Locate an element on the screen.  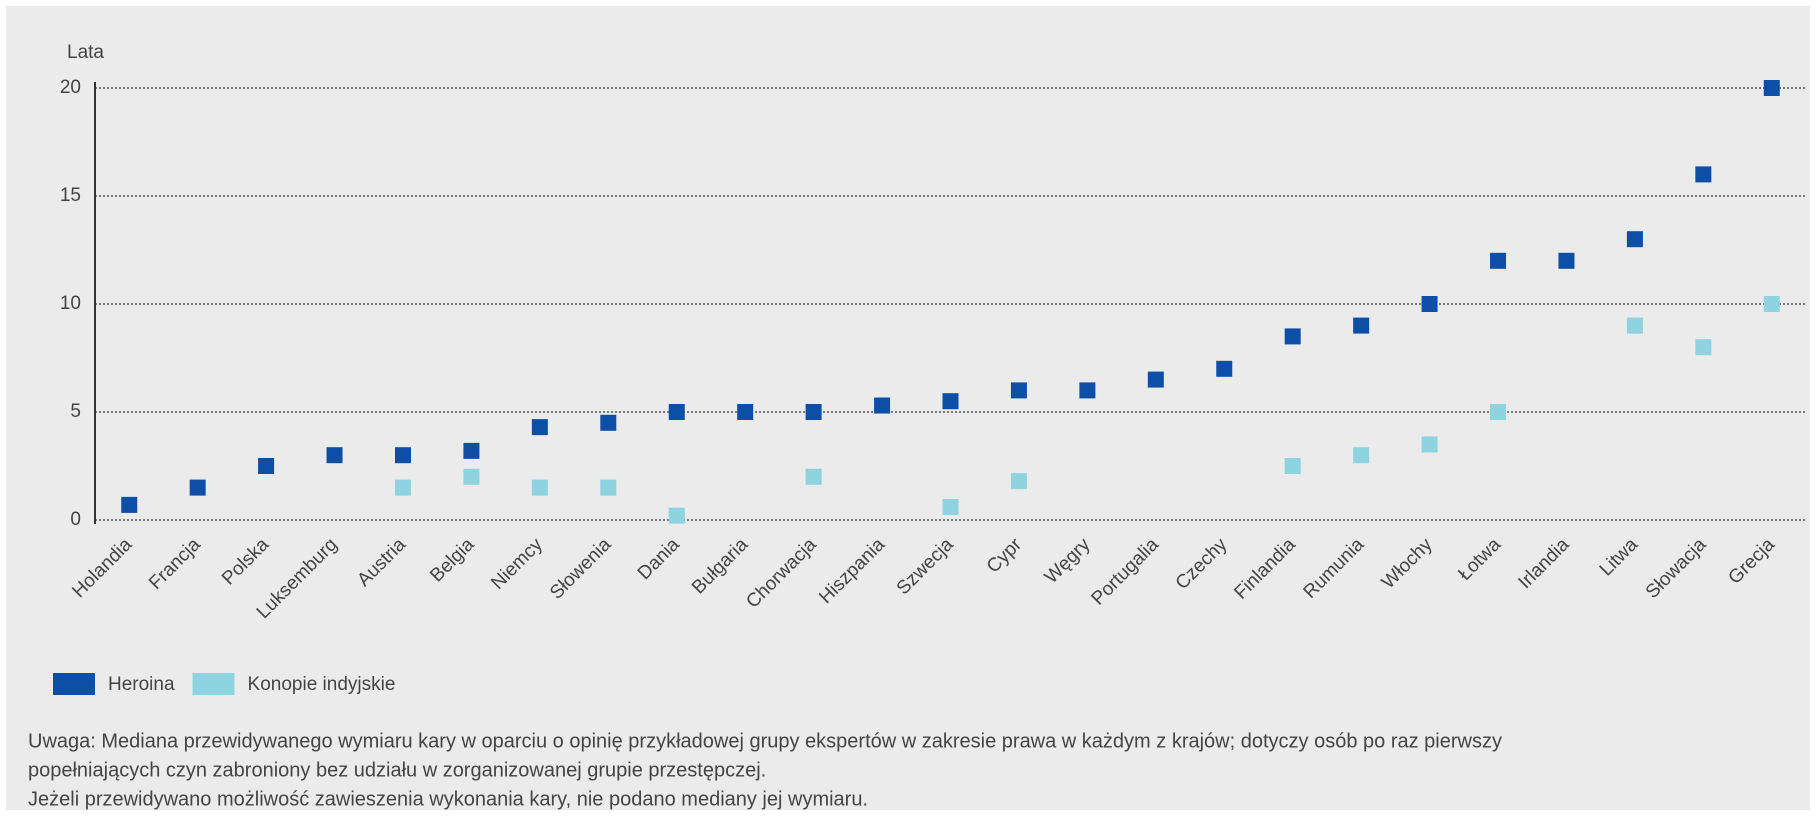
legend-label: Konopie indyjskie is located at coordinates (322, 684).